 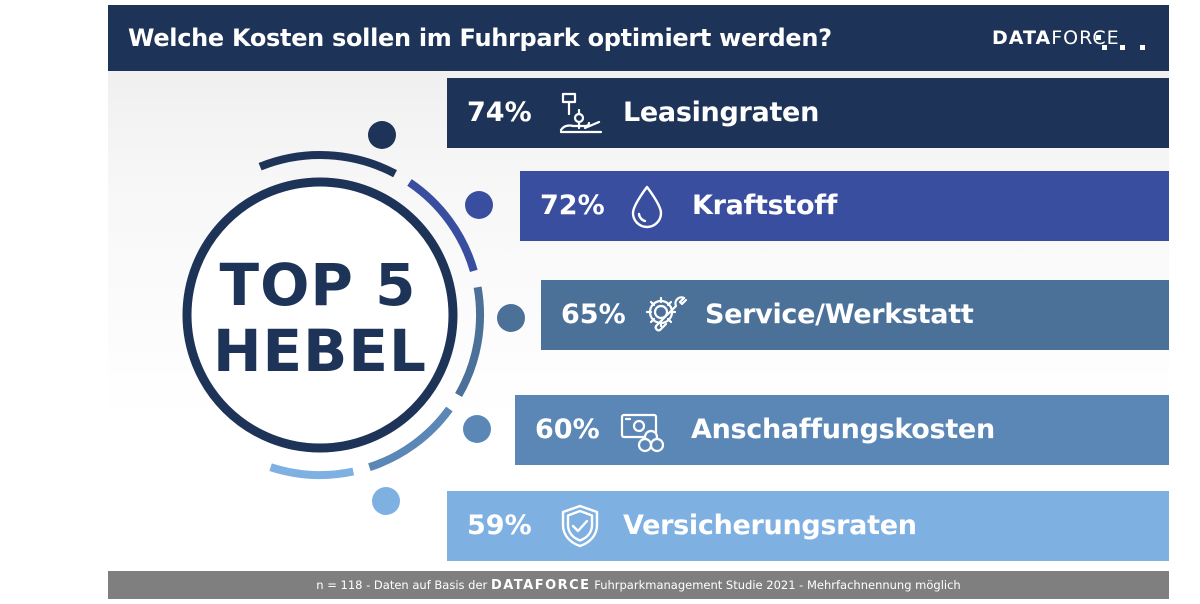 I want to click on bar-category-label: Versicherungsraten, so click(x=770, y=525).